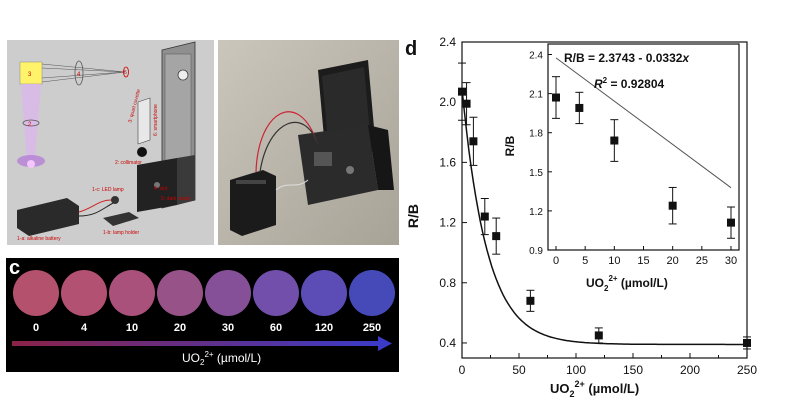  I want to click on panel-b-photo, so click(308, 142).